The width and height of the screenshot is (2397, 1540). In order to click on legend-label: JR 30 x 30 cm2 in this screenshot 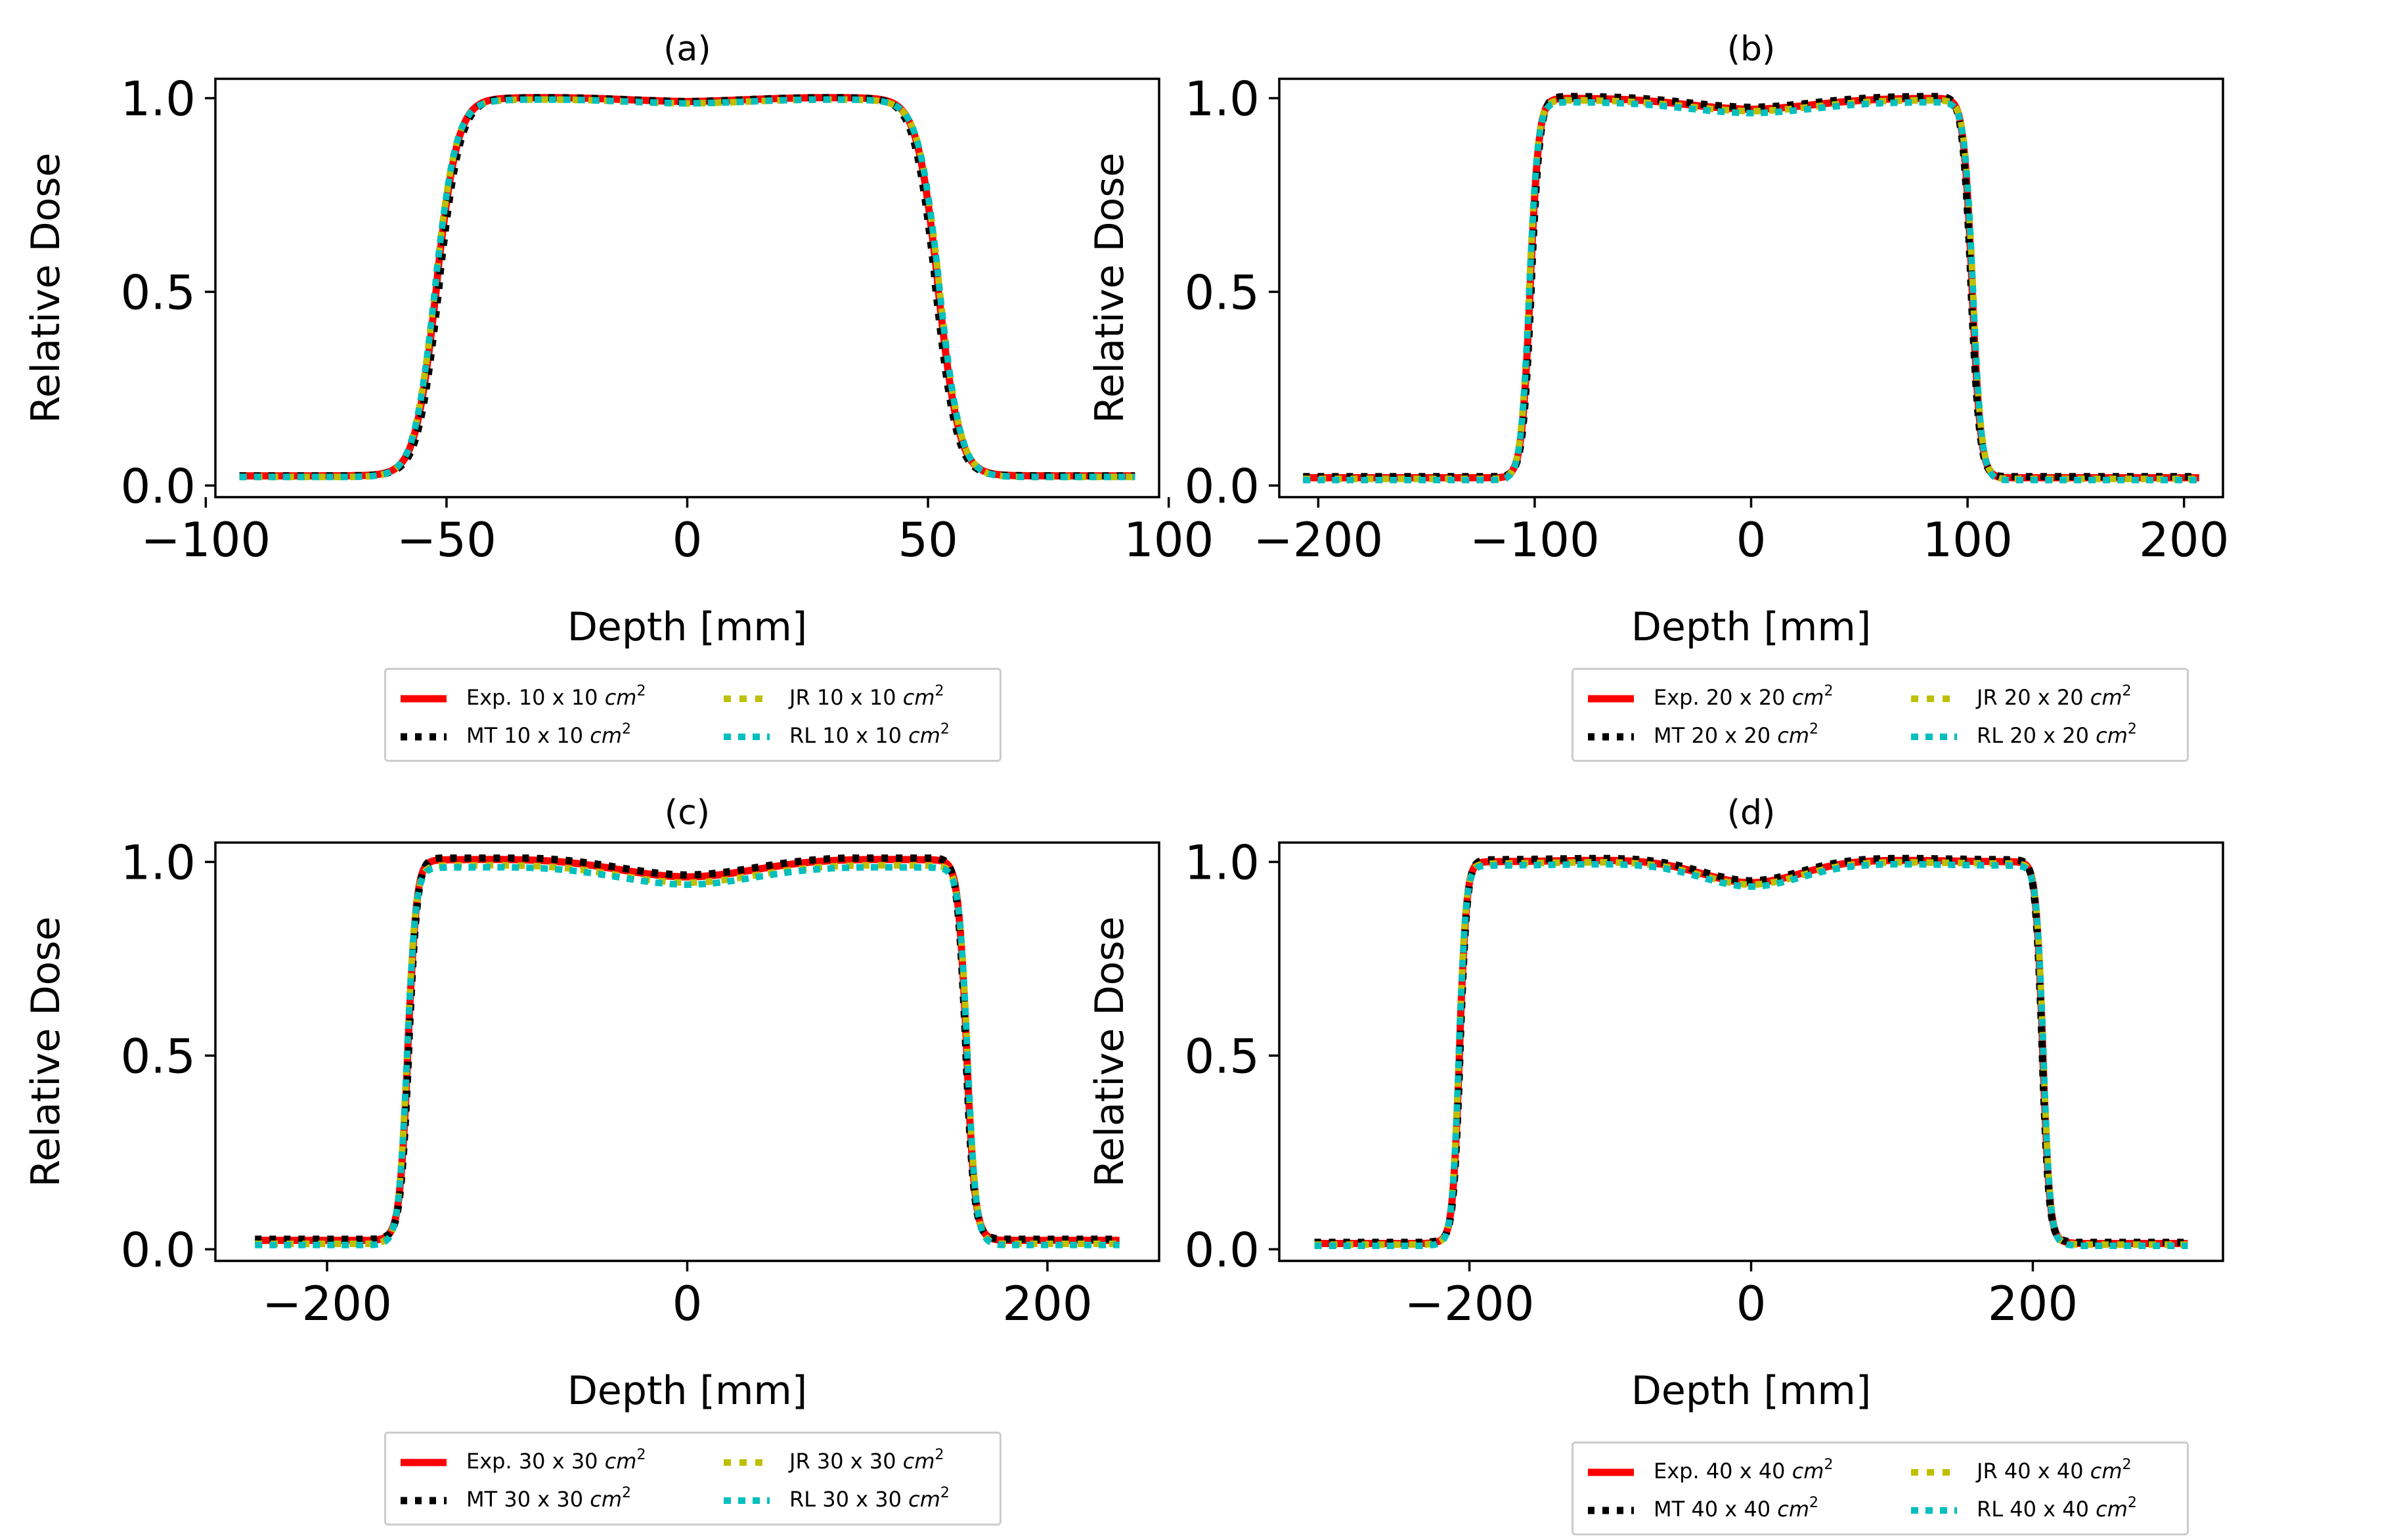, I will do `click(866, 1461)`.